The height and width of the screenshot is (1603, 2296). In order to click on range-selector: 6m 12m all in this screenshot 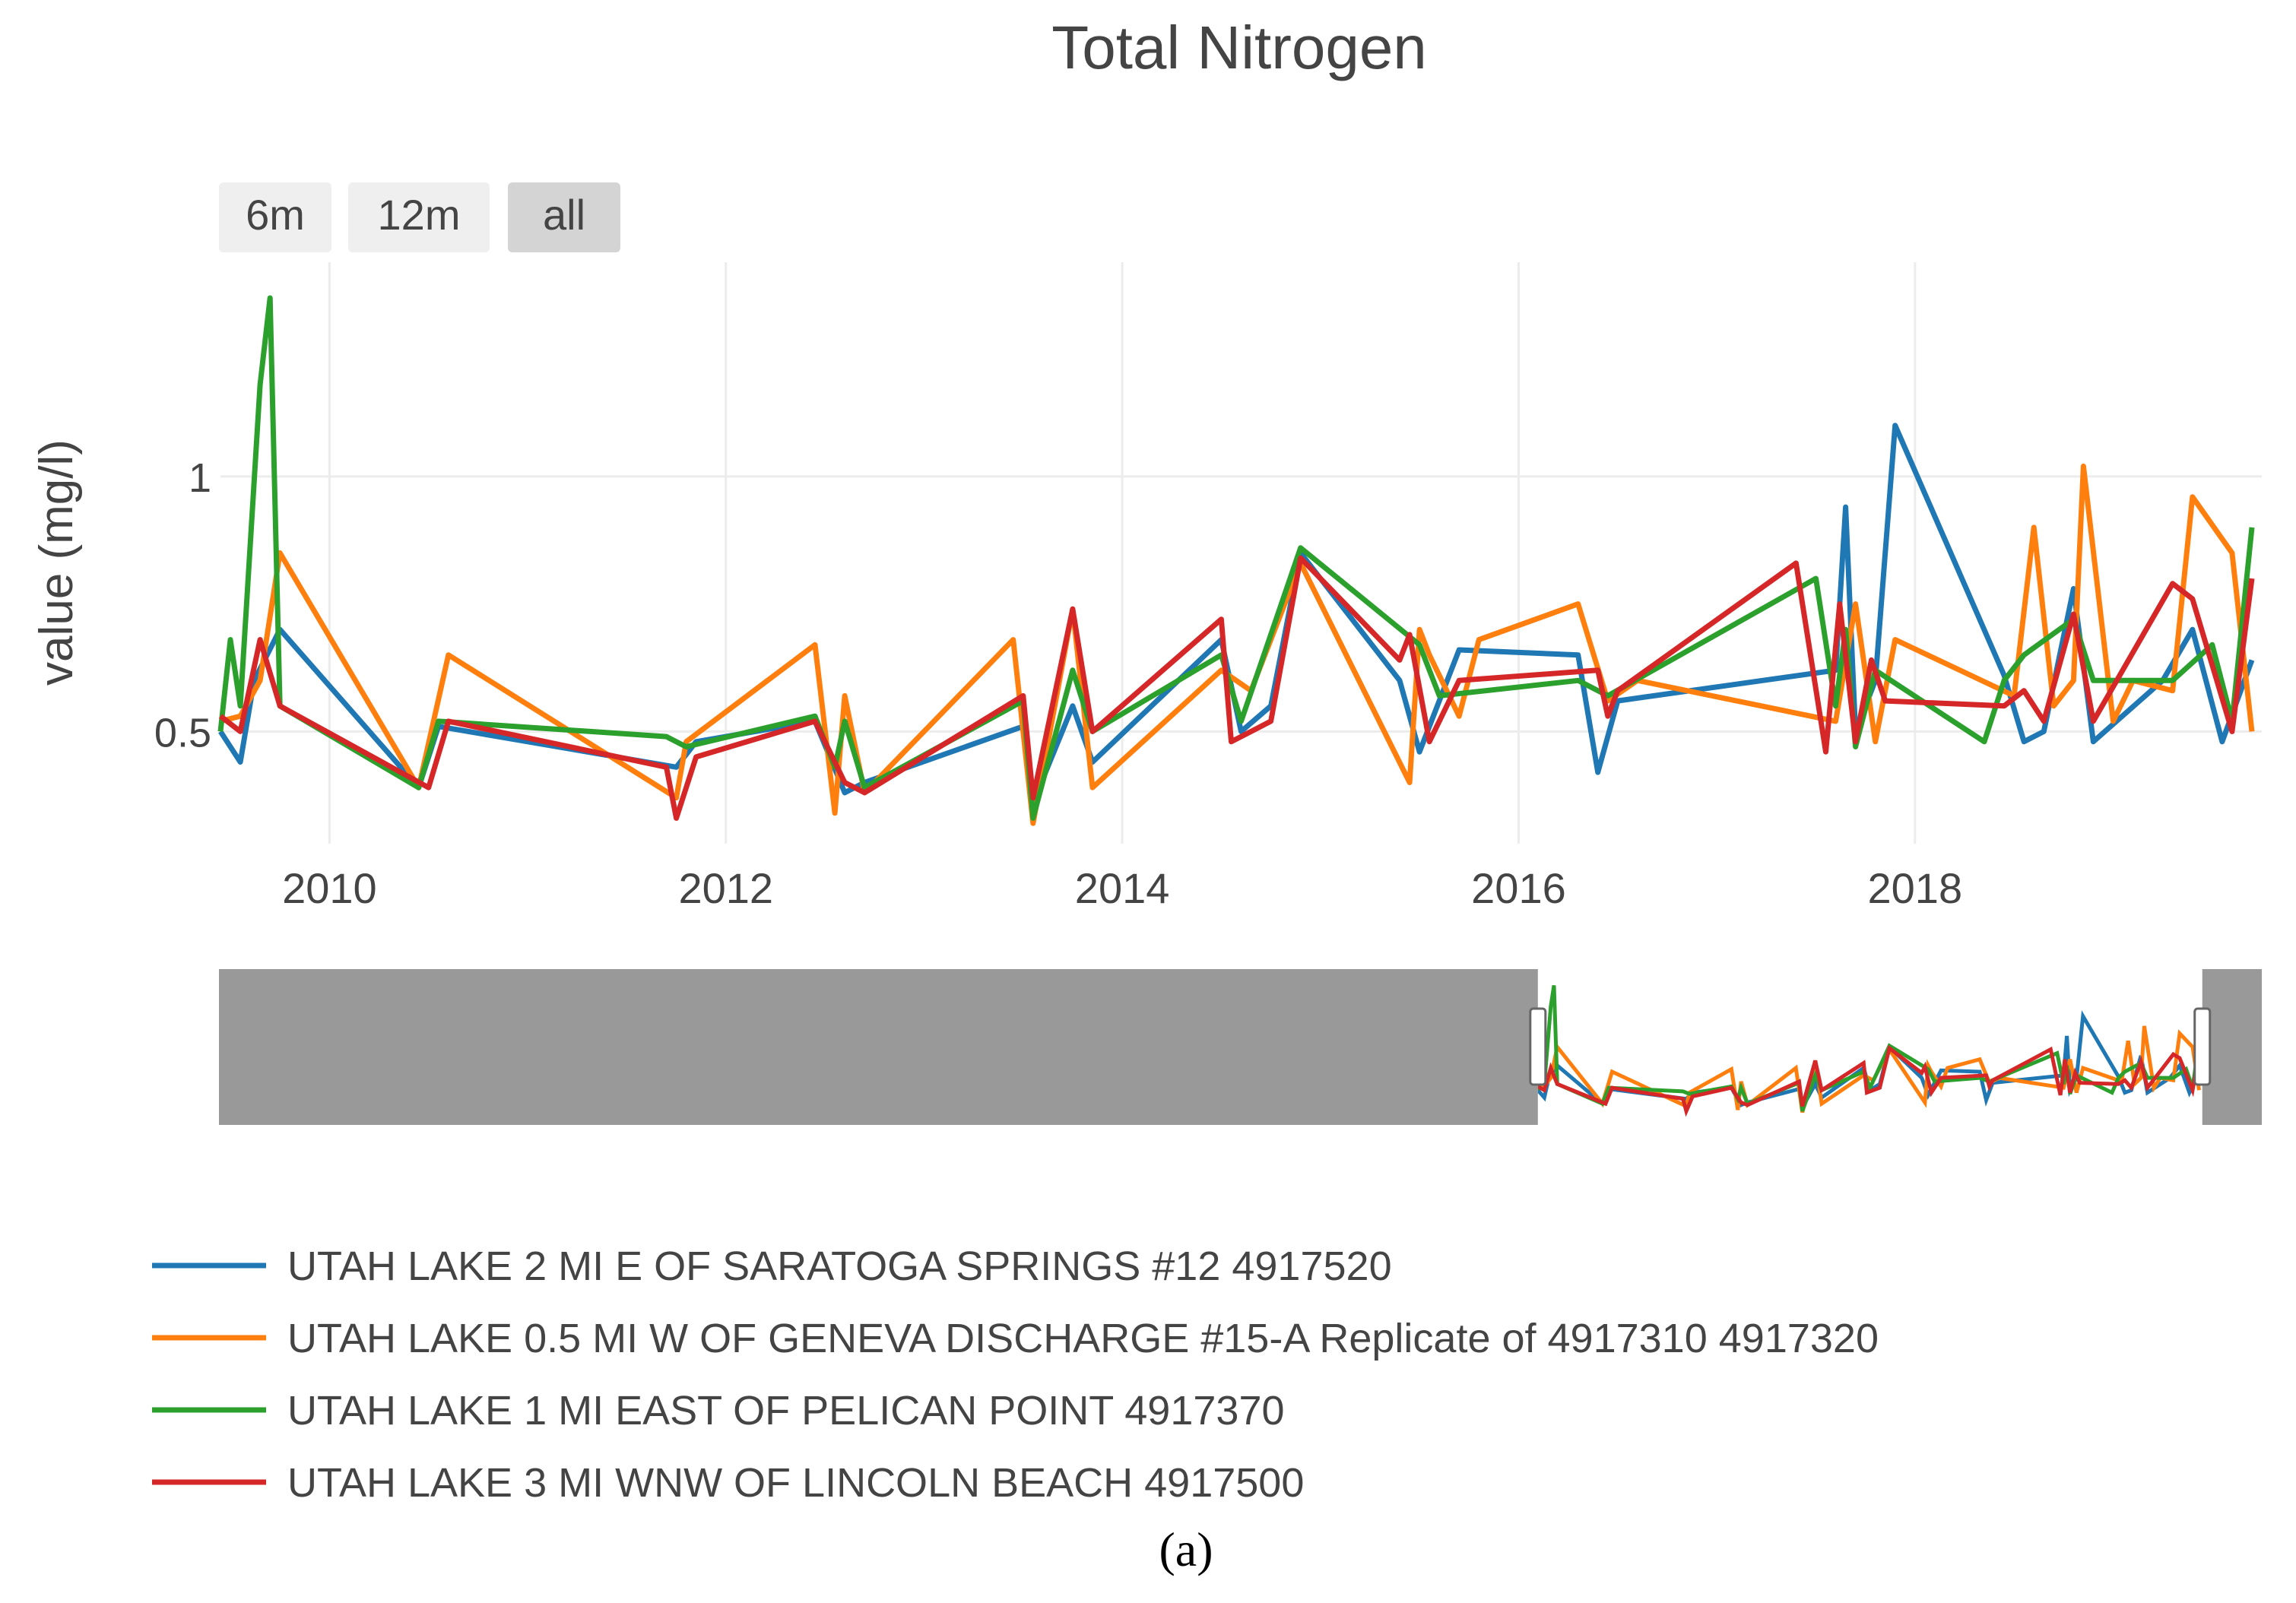, I will do `click(419, 217)`.